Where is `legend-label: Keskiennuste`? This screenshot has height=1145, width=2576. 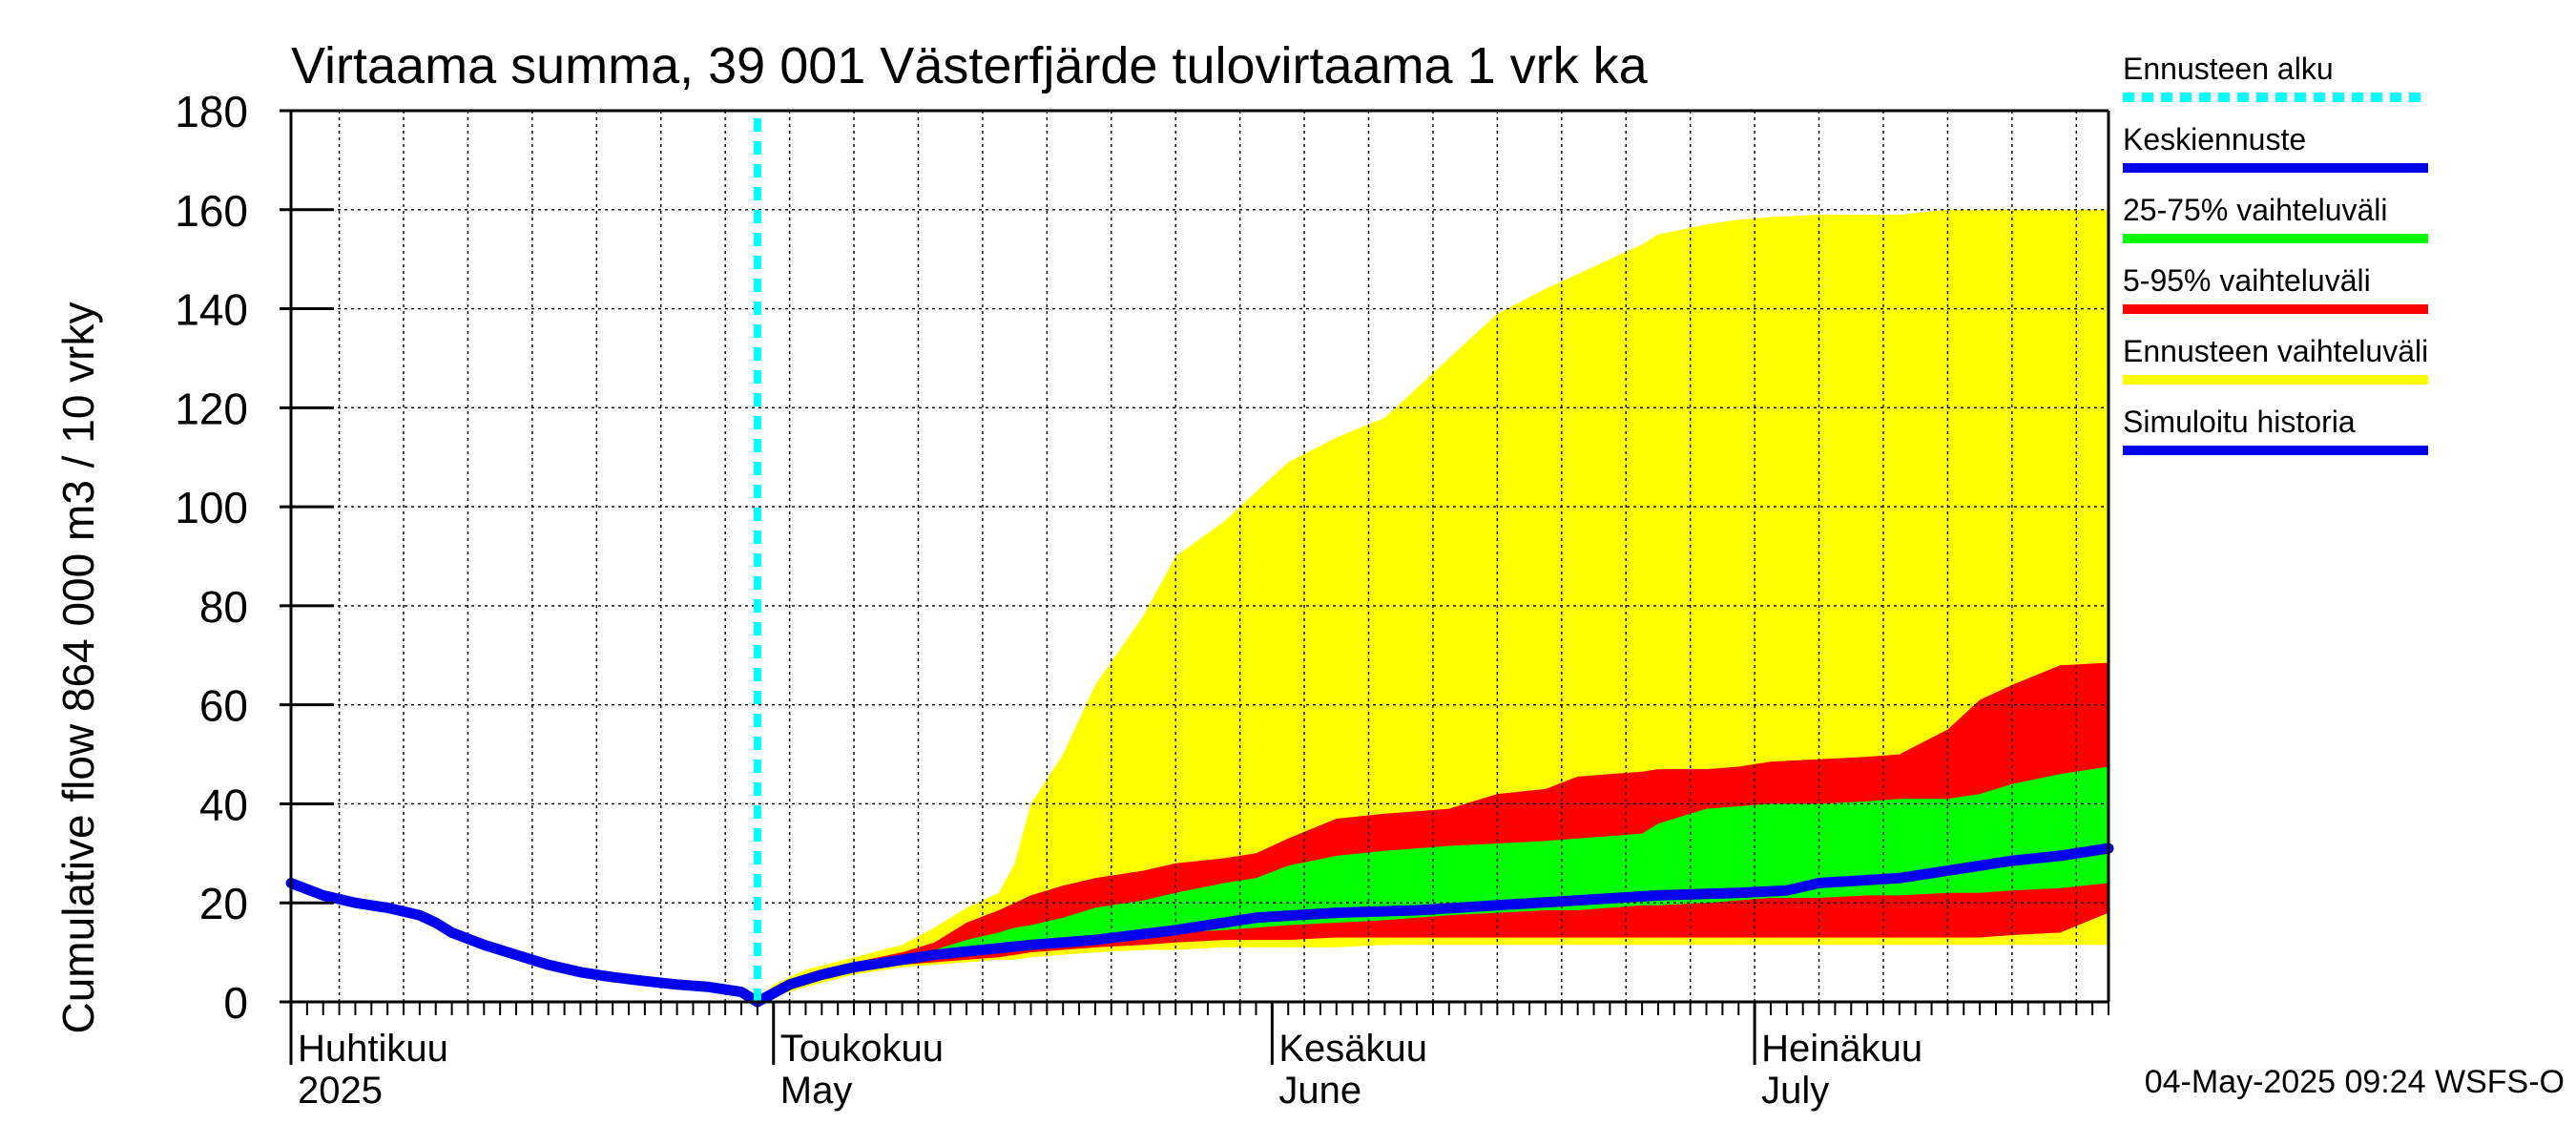
legend-label: Keskiennuste is located at coordinates (2214, 139).